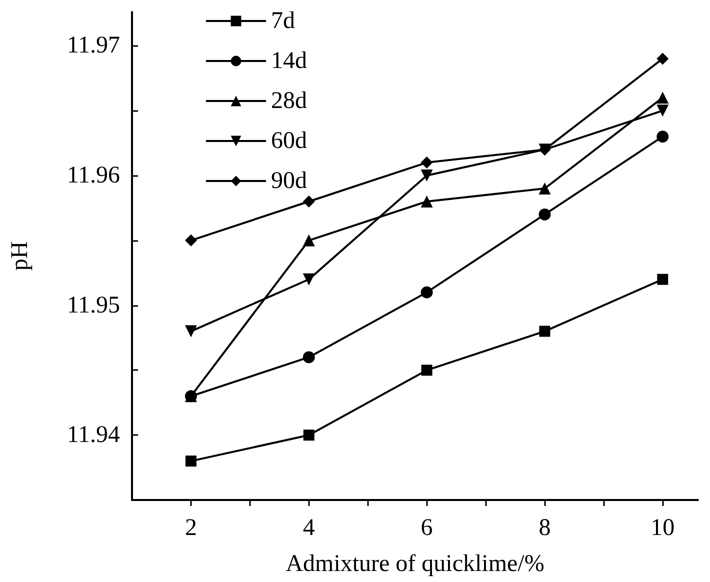  I want to click on y-axis-title: pH, so click(20, 256).